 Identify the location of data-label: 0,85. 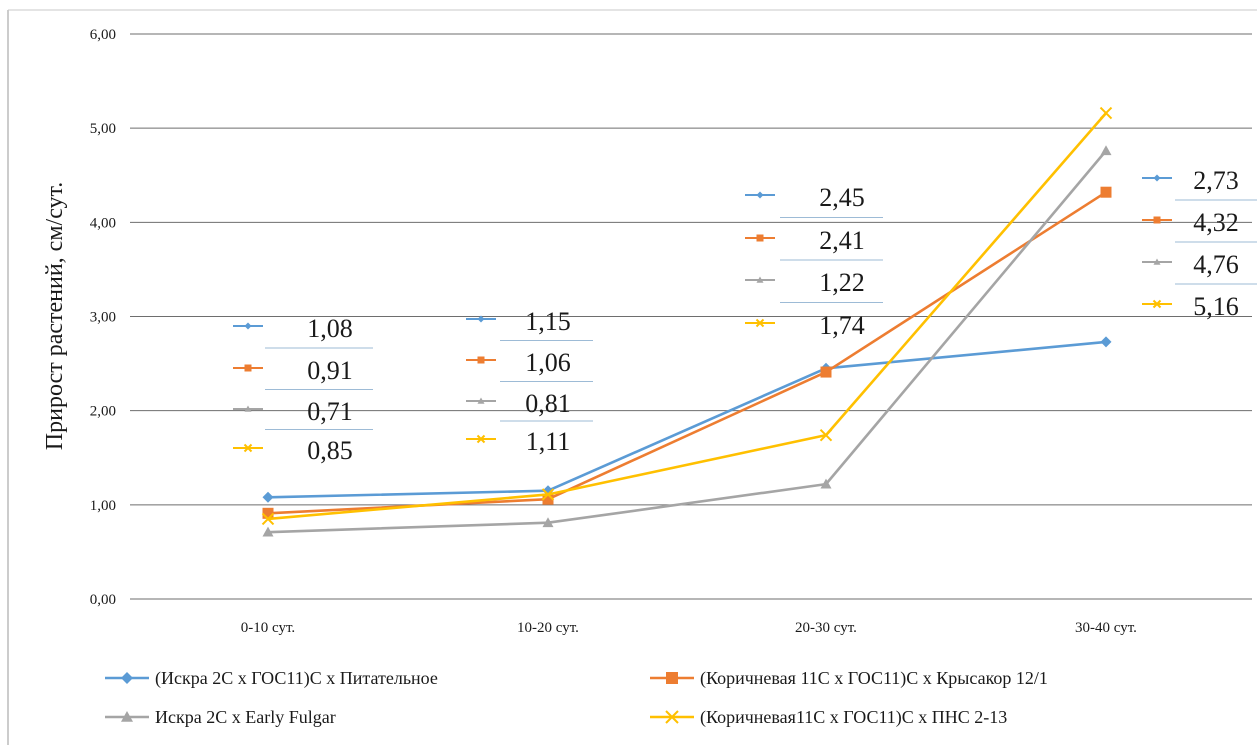
(330, 450).